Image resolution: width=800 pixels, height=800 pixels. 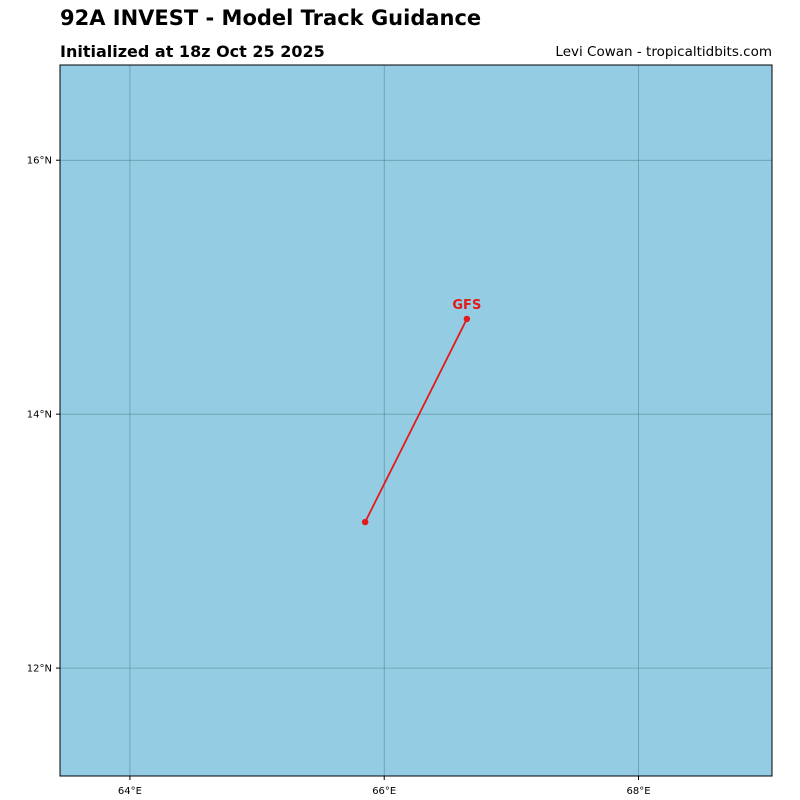 What do you see at coordinates (192, 51) in the screenshot?
I see `init-time-subtitle: Initialized at 18z Oct 25 2025` at bounding box center [192, 51].